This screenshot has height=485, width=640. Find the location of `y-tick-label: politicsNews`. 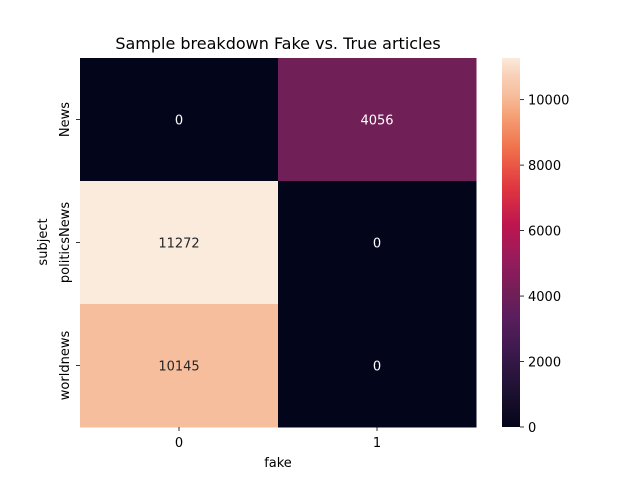

y-tick-label: politicsNews is located at coordinates (65, 242).